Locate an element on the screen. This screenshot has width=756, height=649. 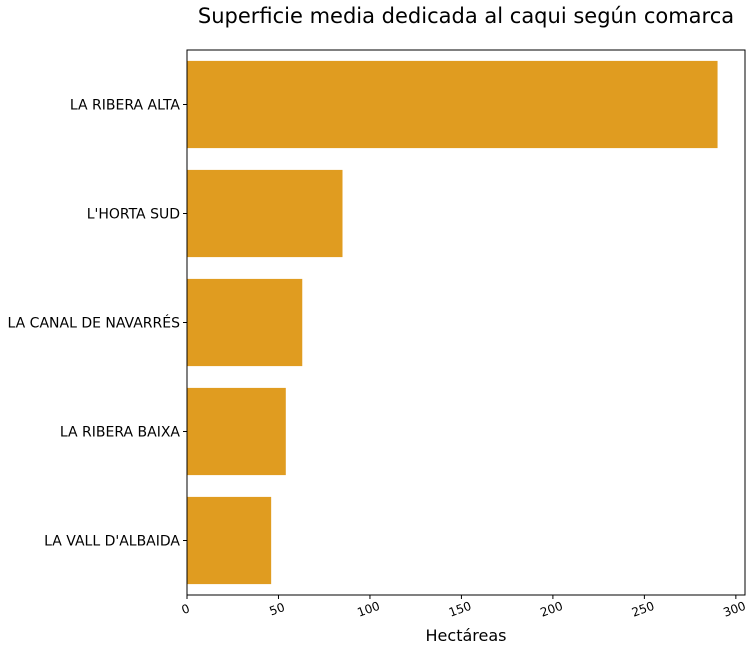
y-tick-label: L'HORTA SUD is located at coordinates (133, 215).